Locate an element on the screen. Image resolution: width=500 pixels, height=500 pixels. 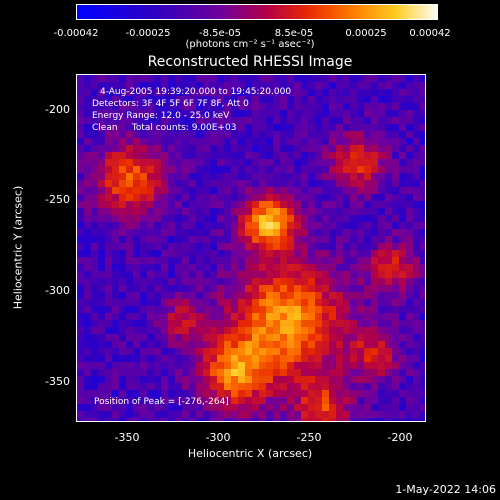
y-axis-label: Heliocentric Y (arcsec) is located at coordinates (18, 247).